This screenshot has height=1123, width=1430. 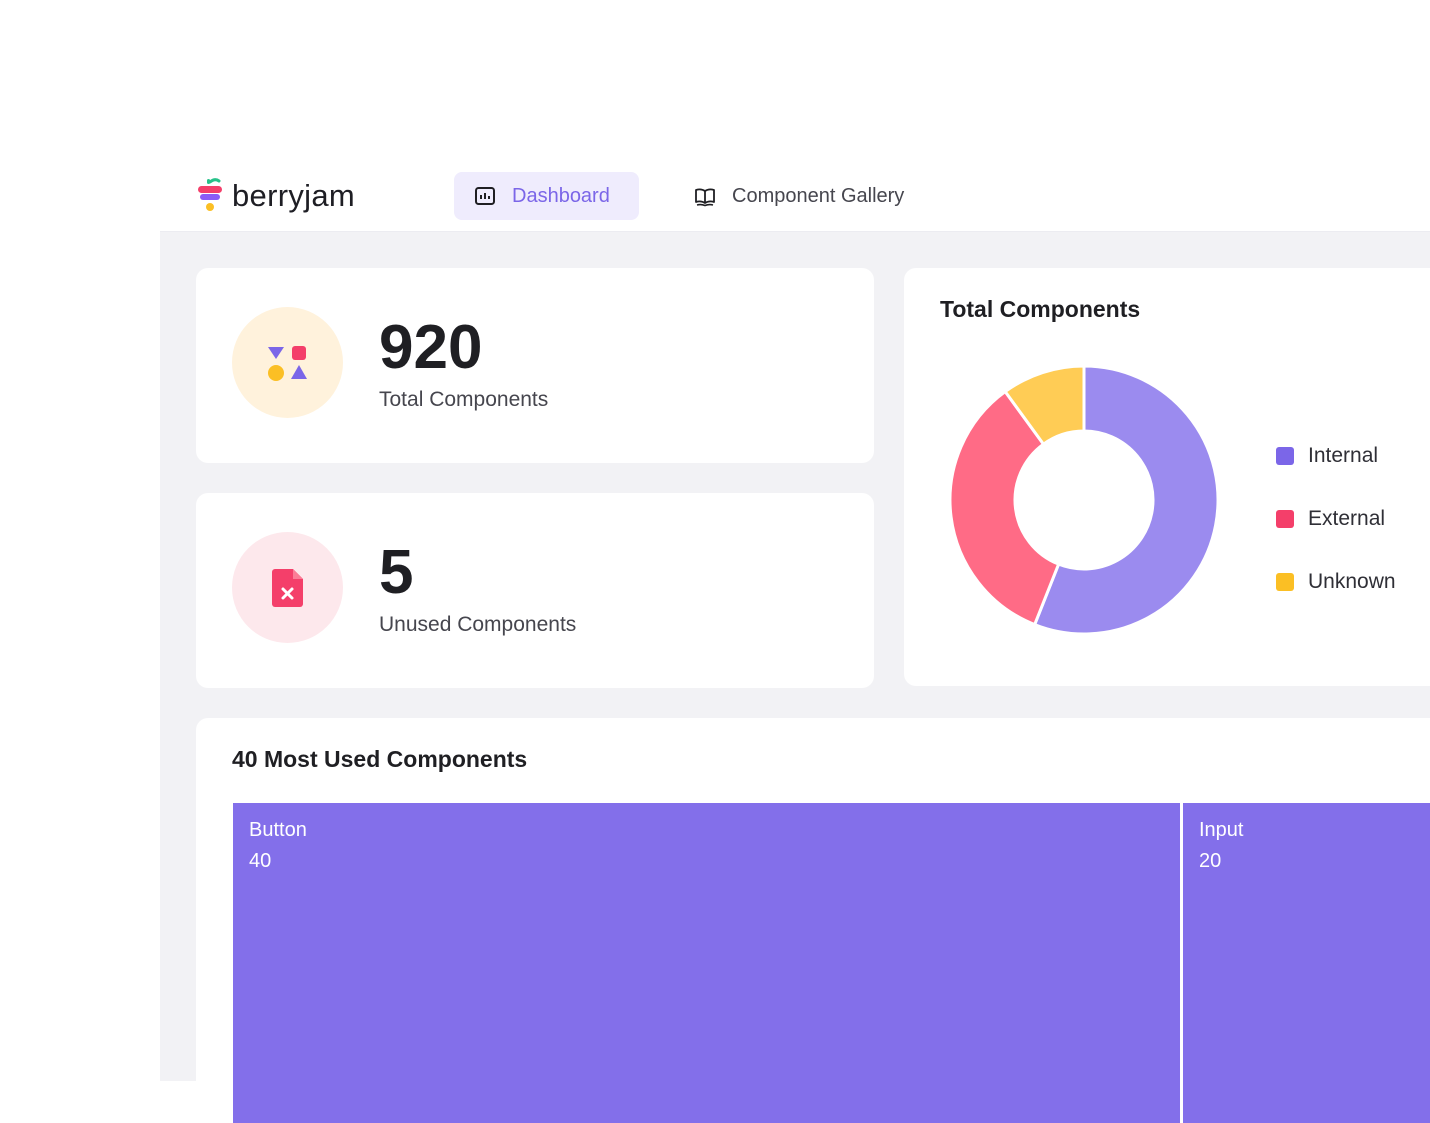 I want to click on book-icon, so click(x=705, y=196).